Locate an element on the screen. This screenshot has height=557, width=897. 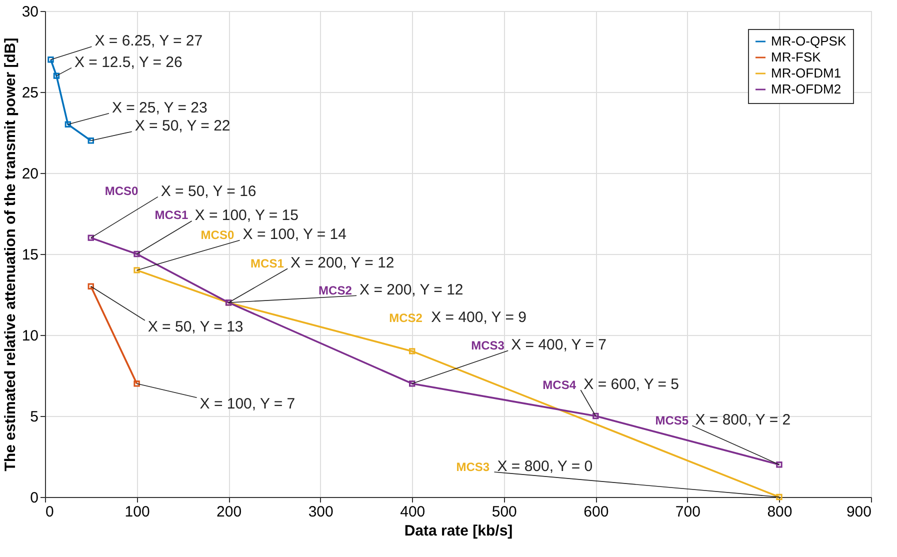
x-tick-label: 800 is located at coordinates (779, 512).